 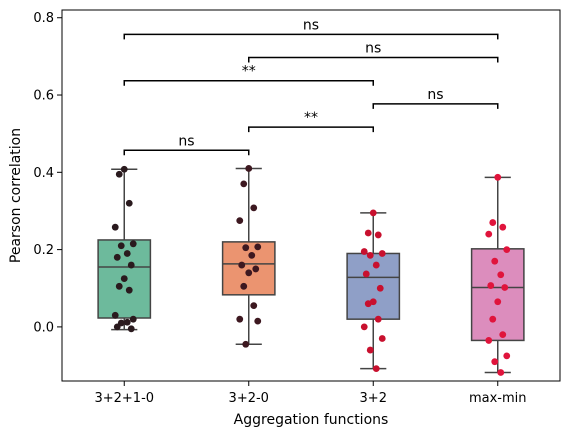 What do you see at coordinates (311, 420) in the screenshot?
I see `x-axis-label: Aggregation functions` at bounding box center [311, 420].